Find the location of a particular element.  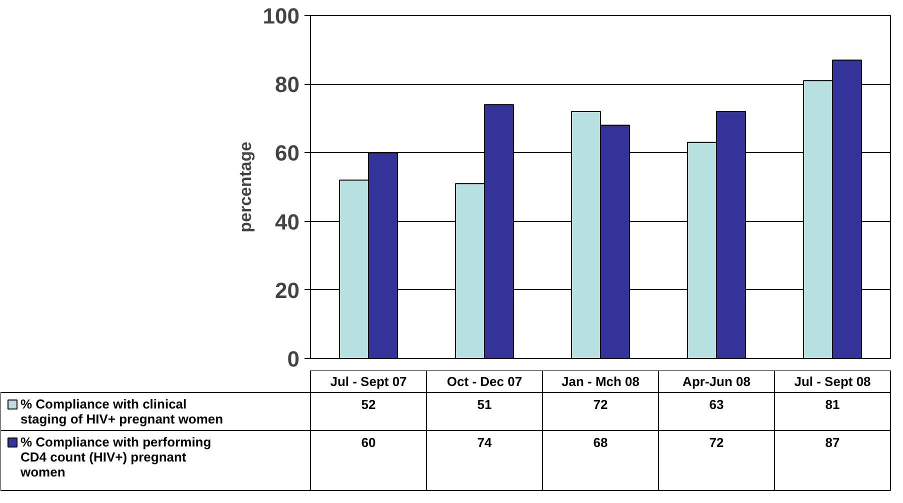

data-label: 68 is located at coordinates (600, 442).